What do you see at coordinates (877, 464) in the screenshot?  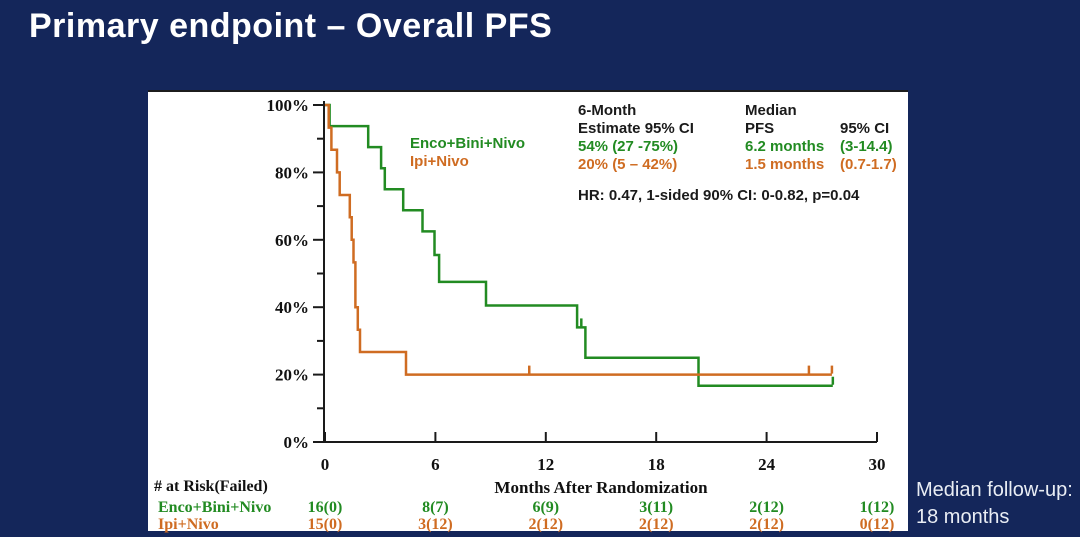 I see `x-tick-label: 30` at bounding box center [877, 464].